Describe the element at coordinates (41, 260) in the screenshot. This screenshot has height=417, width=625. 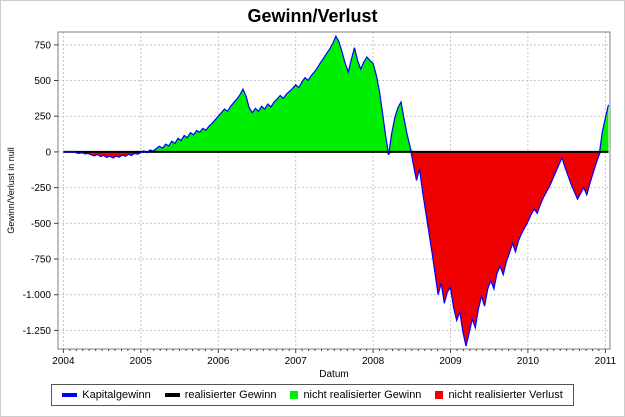
I see `y-tick-label: -750` at that location.